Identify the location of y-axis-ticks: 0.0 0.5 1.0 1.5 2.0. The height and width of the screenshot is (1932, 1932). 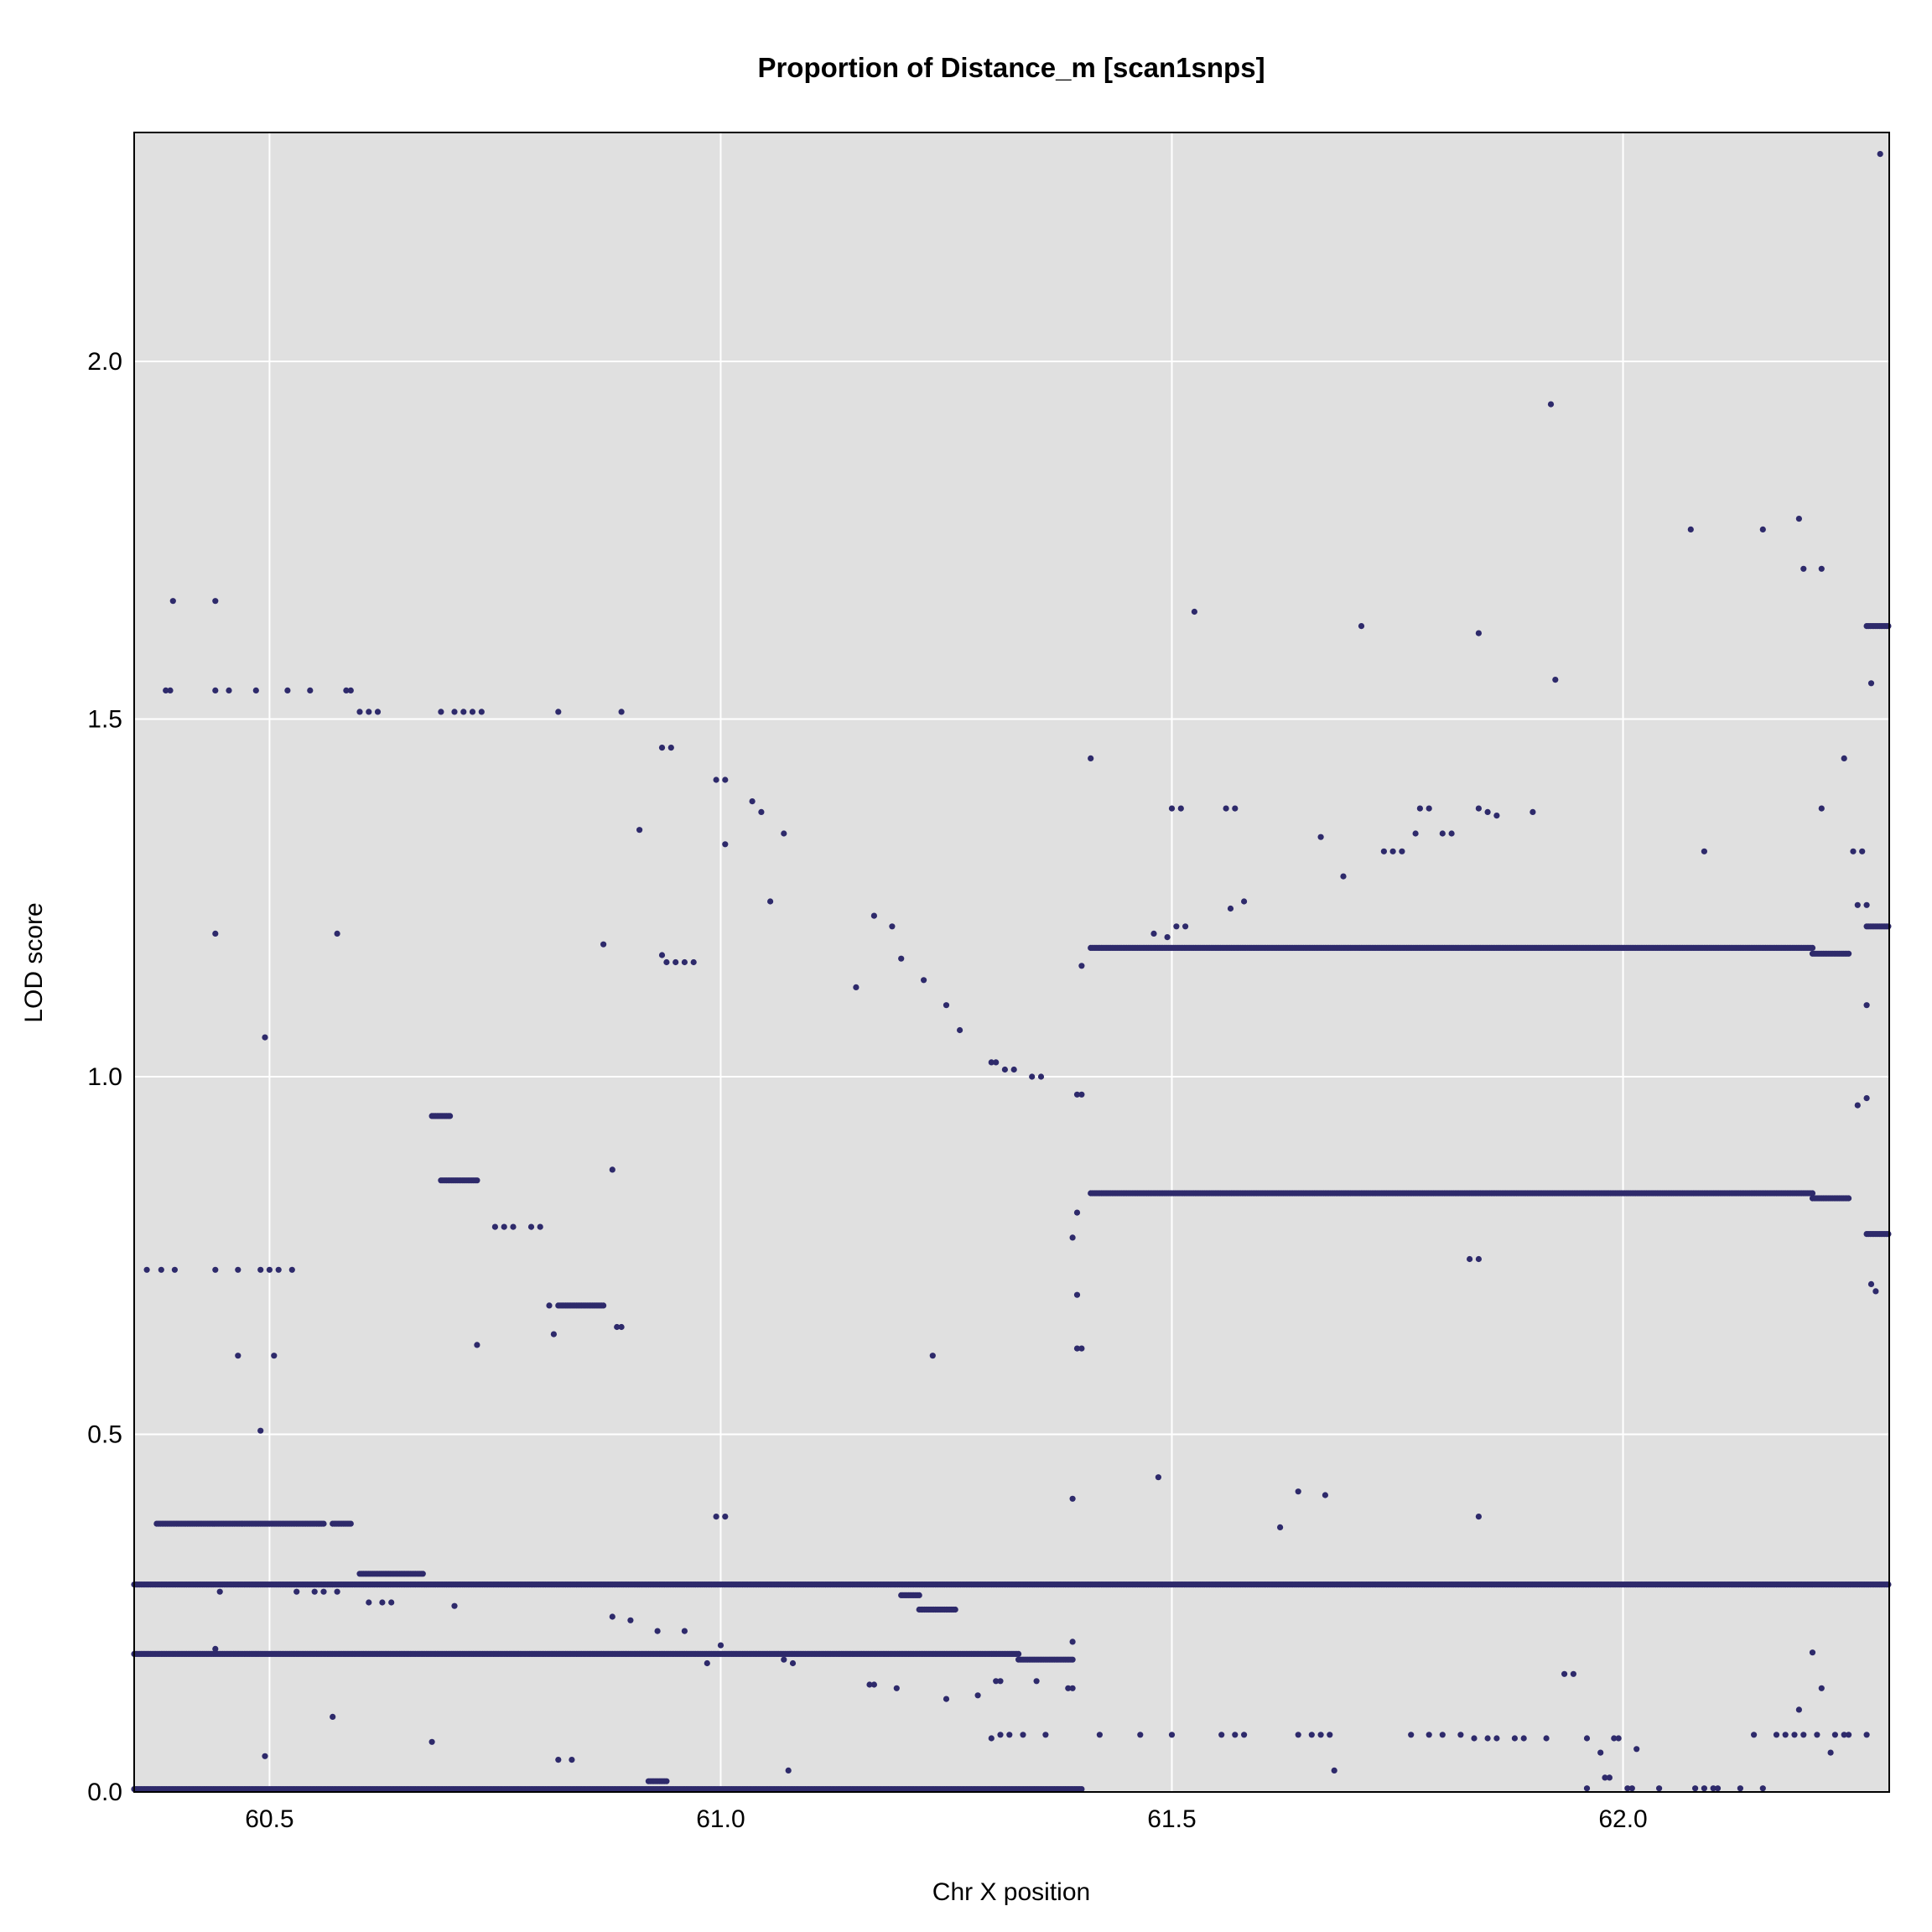
(104, 1077).